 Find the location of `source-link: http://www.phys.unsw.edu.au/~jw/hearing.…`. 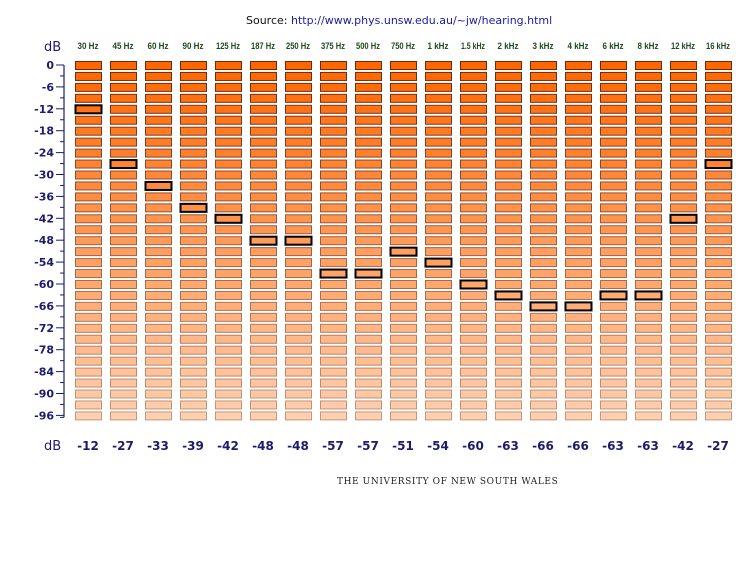

source-link: http://www.phys.unsw.edu.au/~jw/hearing.… is located at coordinates (422, 20).